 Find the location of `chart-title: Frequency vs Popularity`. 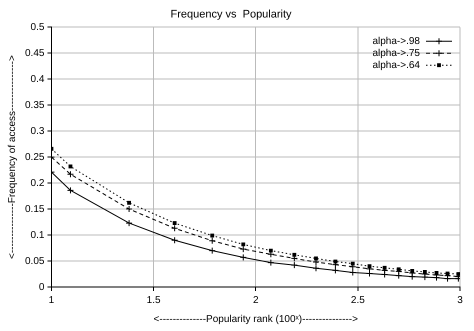

chart-title: Frequency vs Popularity is located at coordinates (231, 14).